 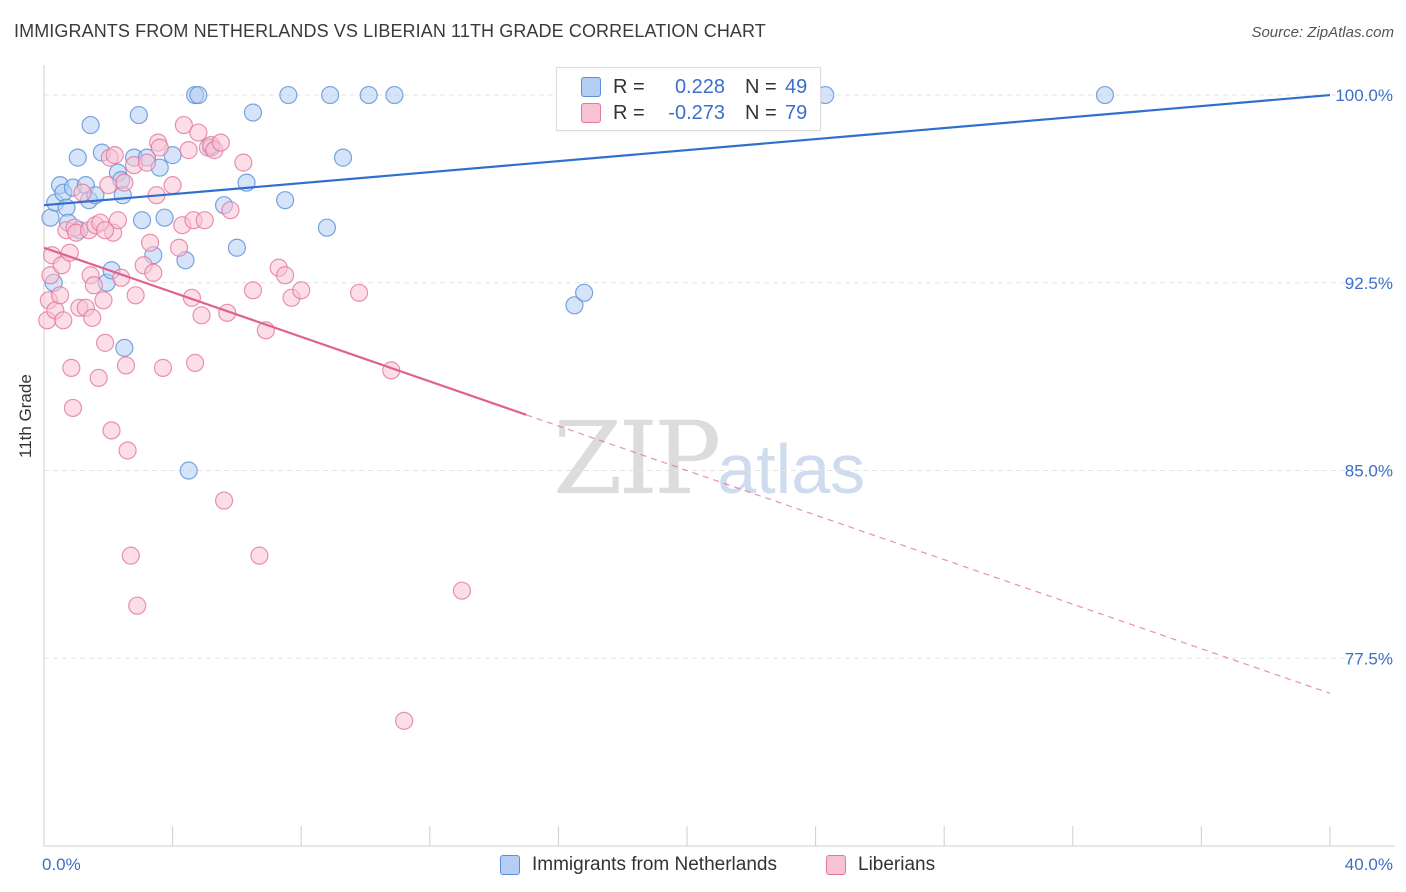 I want to click on watermark: ZIPatlas, so click(x=709, y=458).